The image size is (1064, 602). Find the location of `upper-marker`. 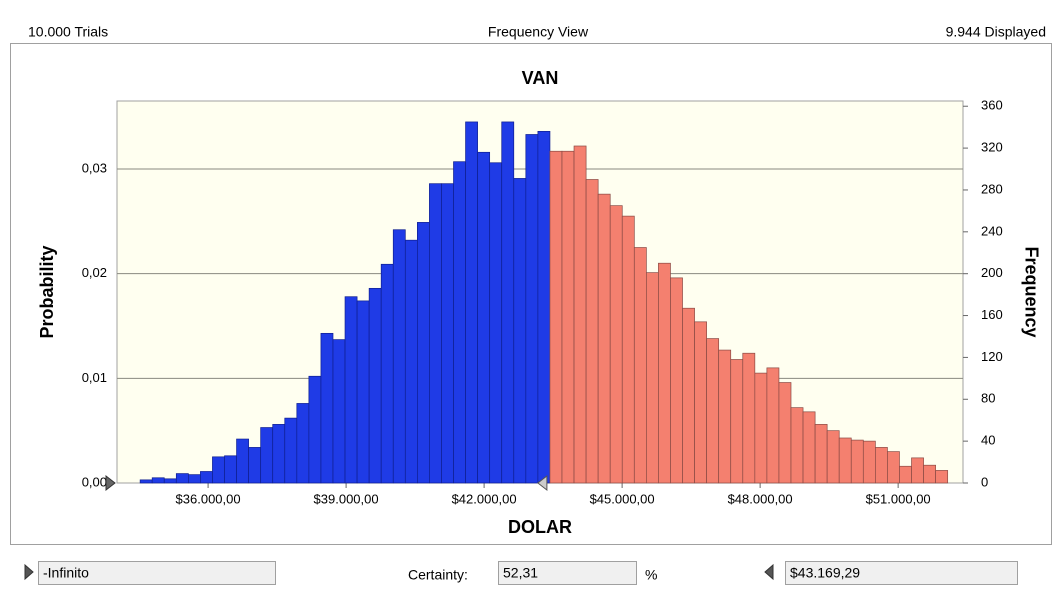

upper-marker is located at coordinates (542, 483).